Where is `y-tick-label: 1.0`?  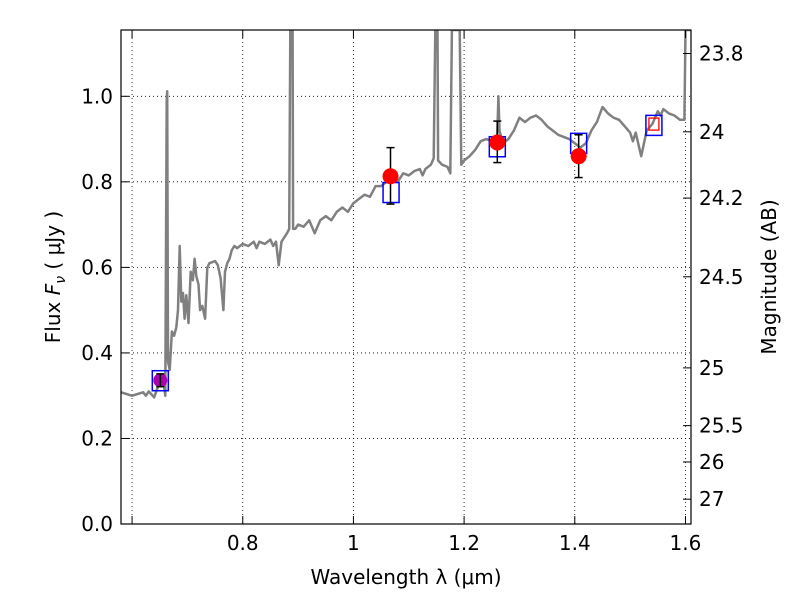
y-tick-label: 1.0 is located at coordinates (97, 96).